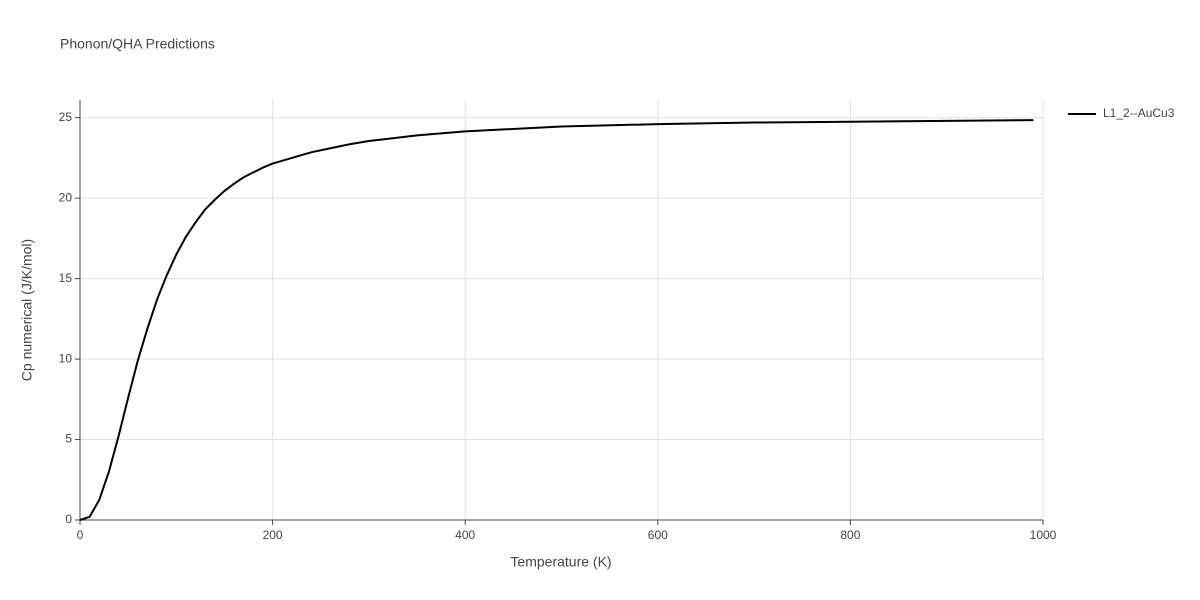  What do you see at coordinates (1043, 535) in the screenshot?
I see `x-tick-label: 1000` at bounding box center [1043, 535].